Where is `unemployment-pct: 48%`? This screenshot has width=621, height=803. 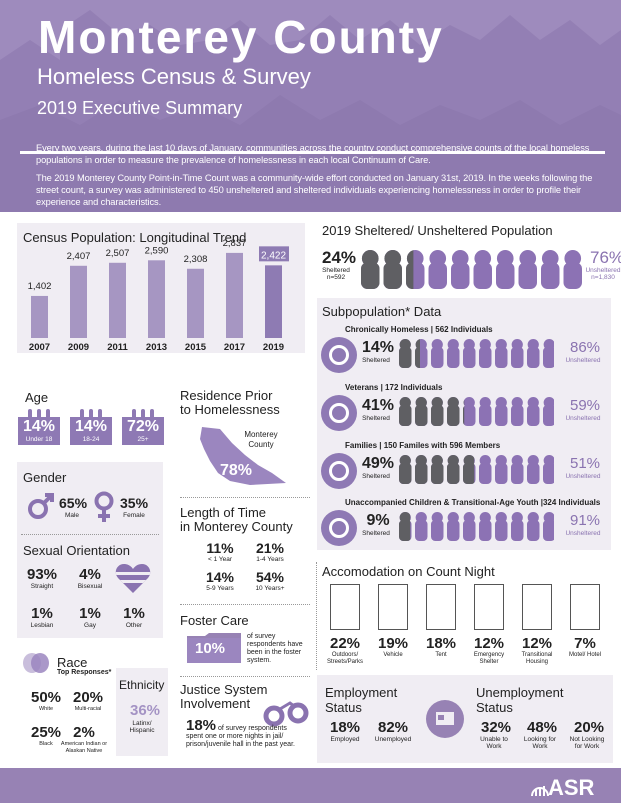 unemployment-pct: 48% is located at coordinates (542, 727).